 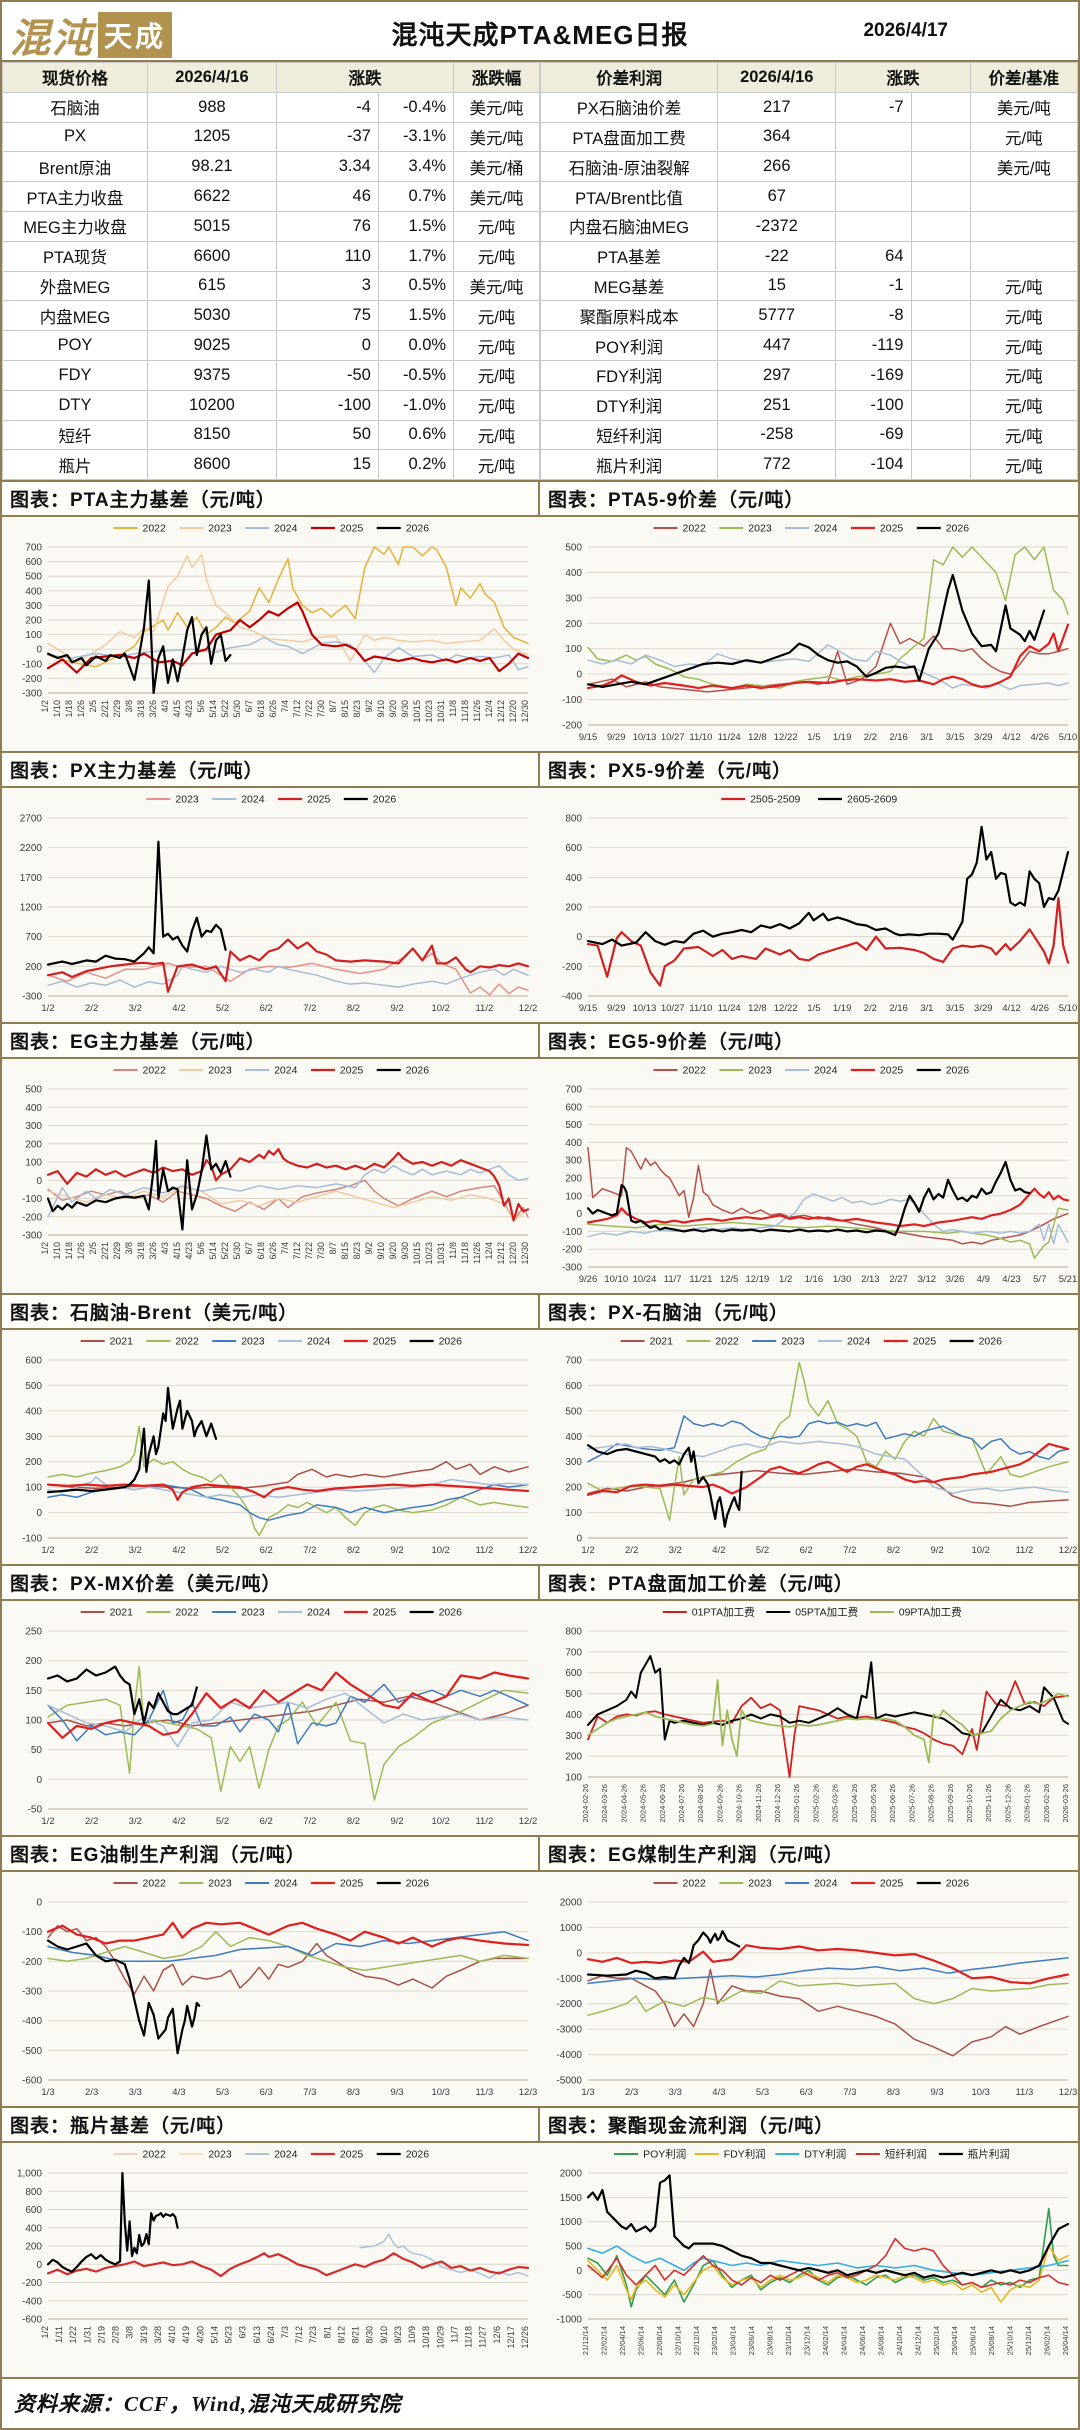 I want to click on svg-text: 6/7, so click(x=249, y=1248).